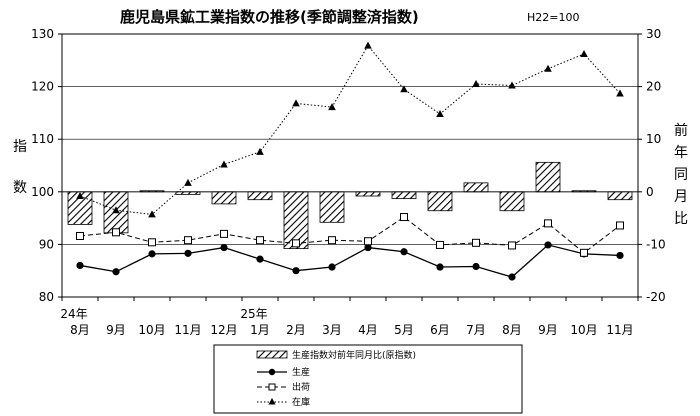 This screenshot has width=700, height=416. What do you see at coordinates (272, 387) in the screenshot?
I see `legend-marker-shipment` at bounding box center [272, 387].